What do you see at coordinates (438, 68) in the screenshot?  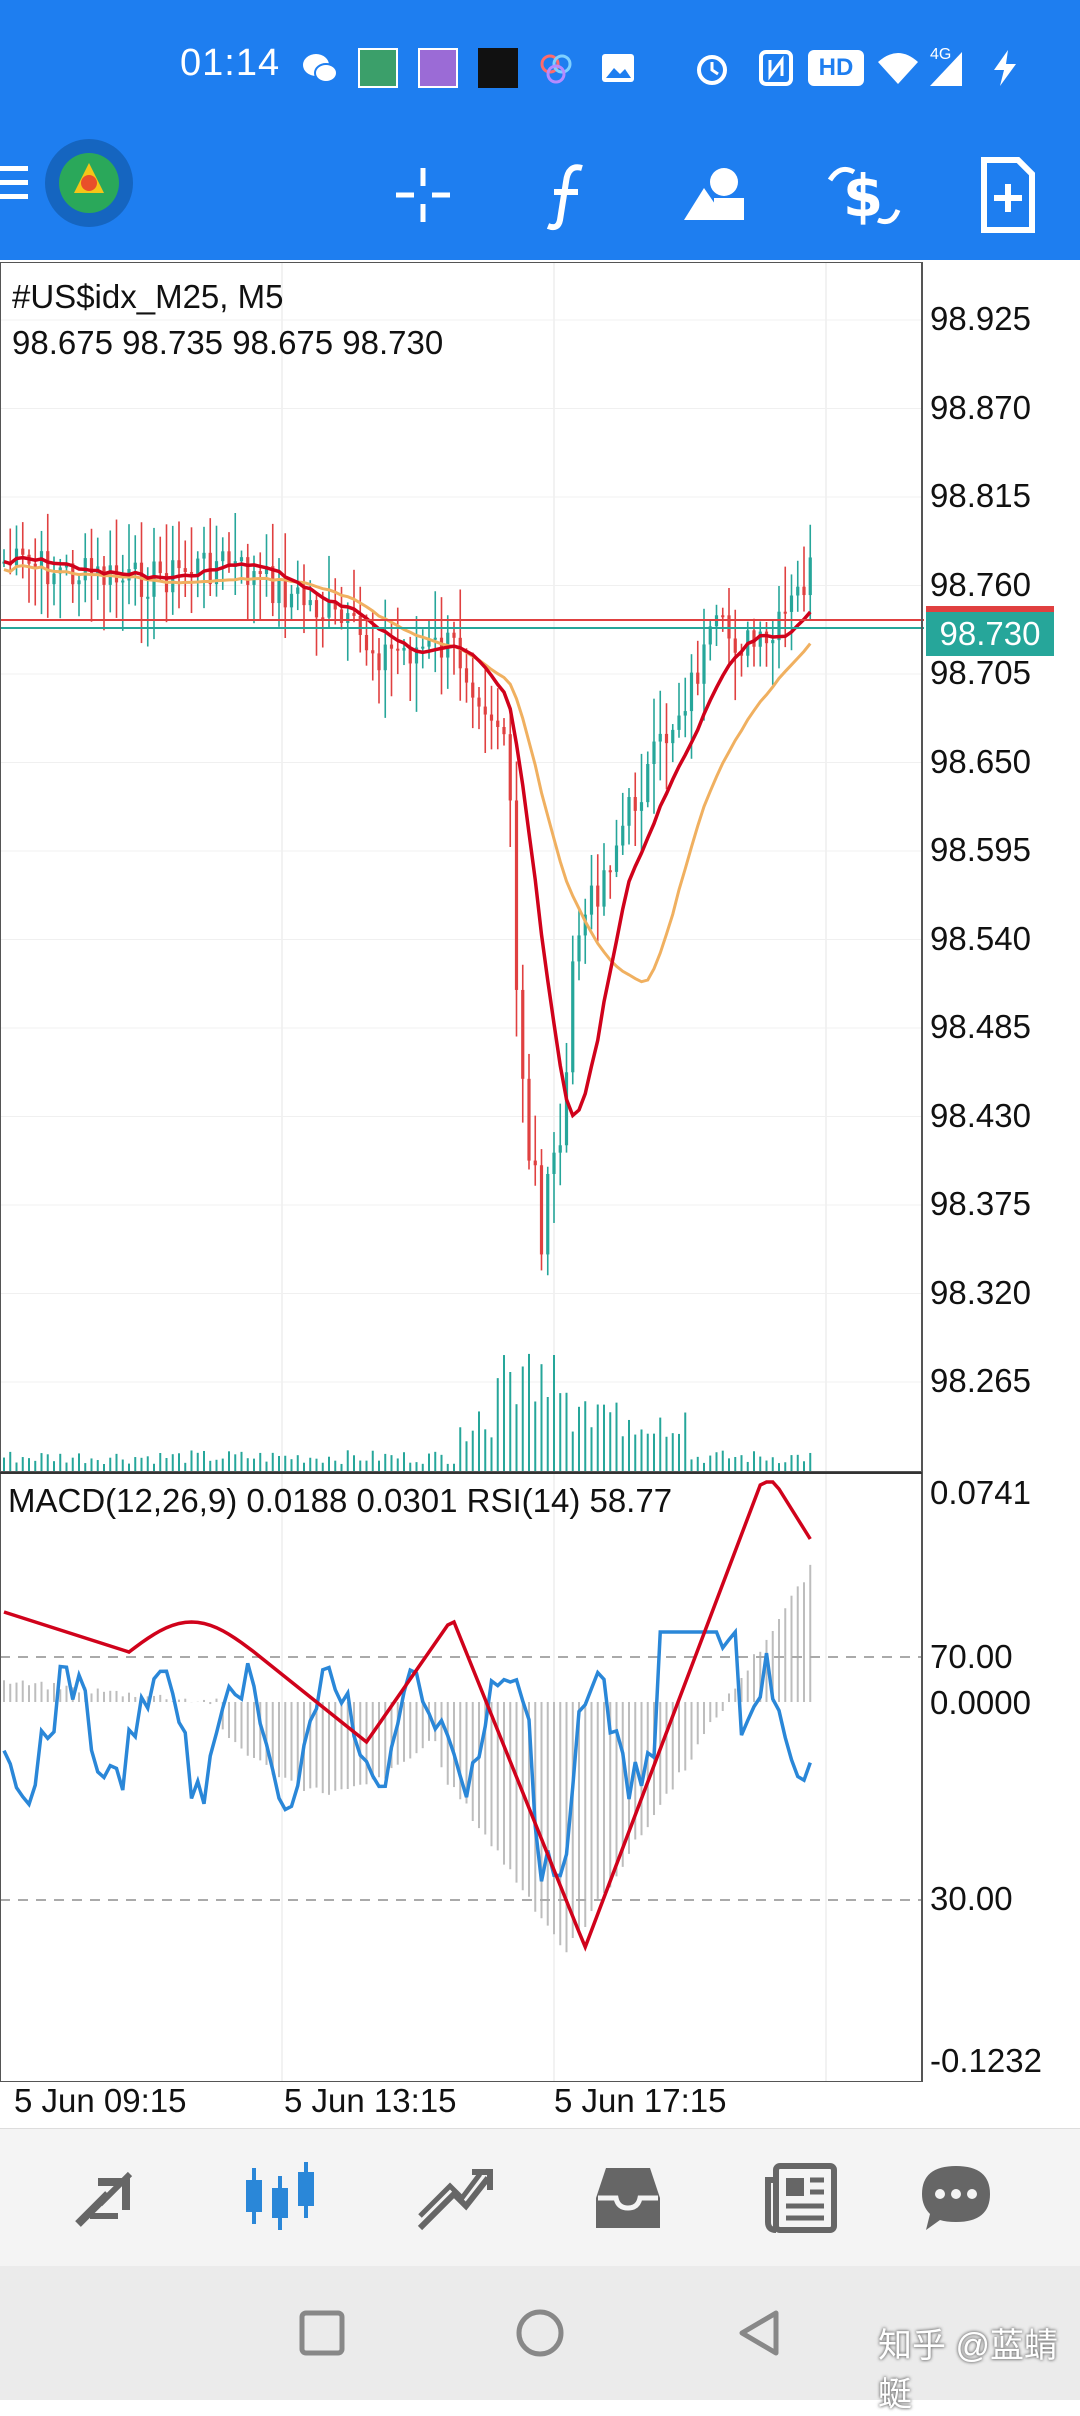 I see `app-icon` at bounding box center [438, 68].